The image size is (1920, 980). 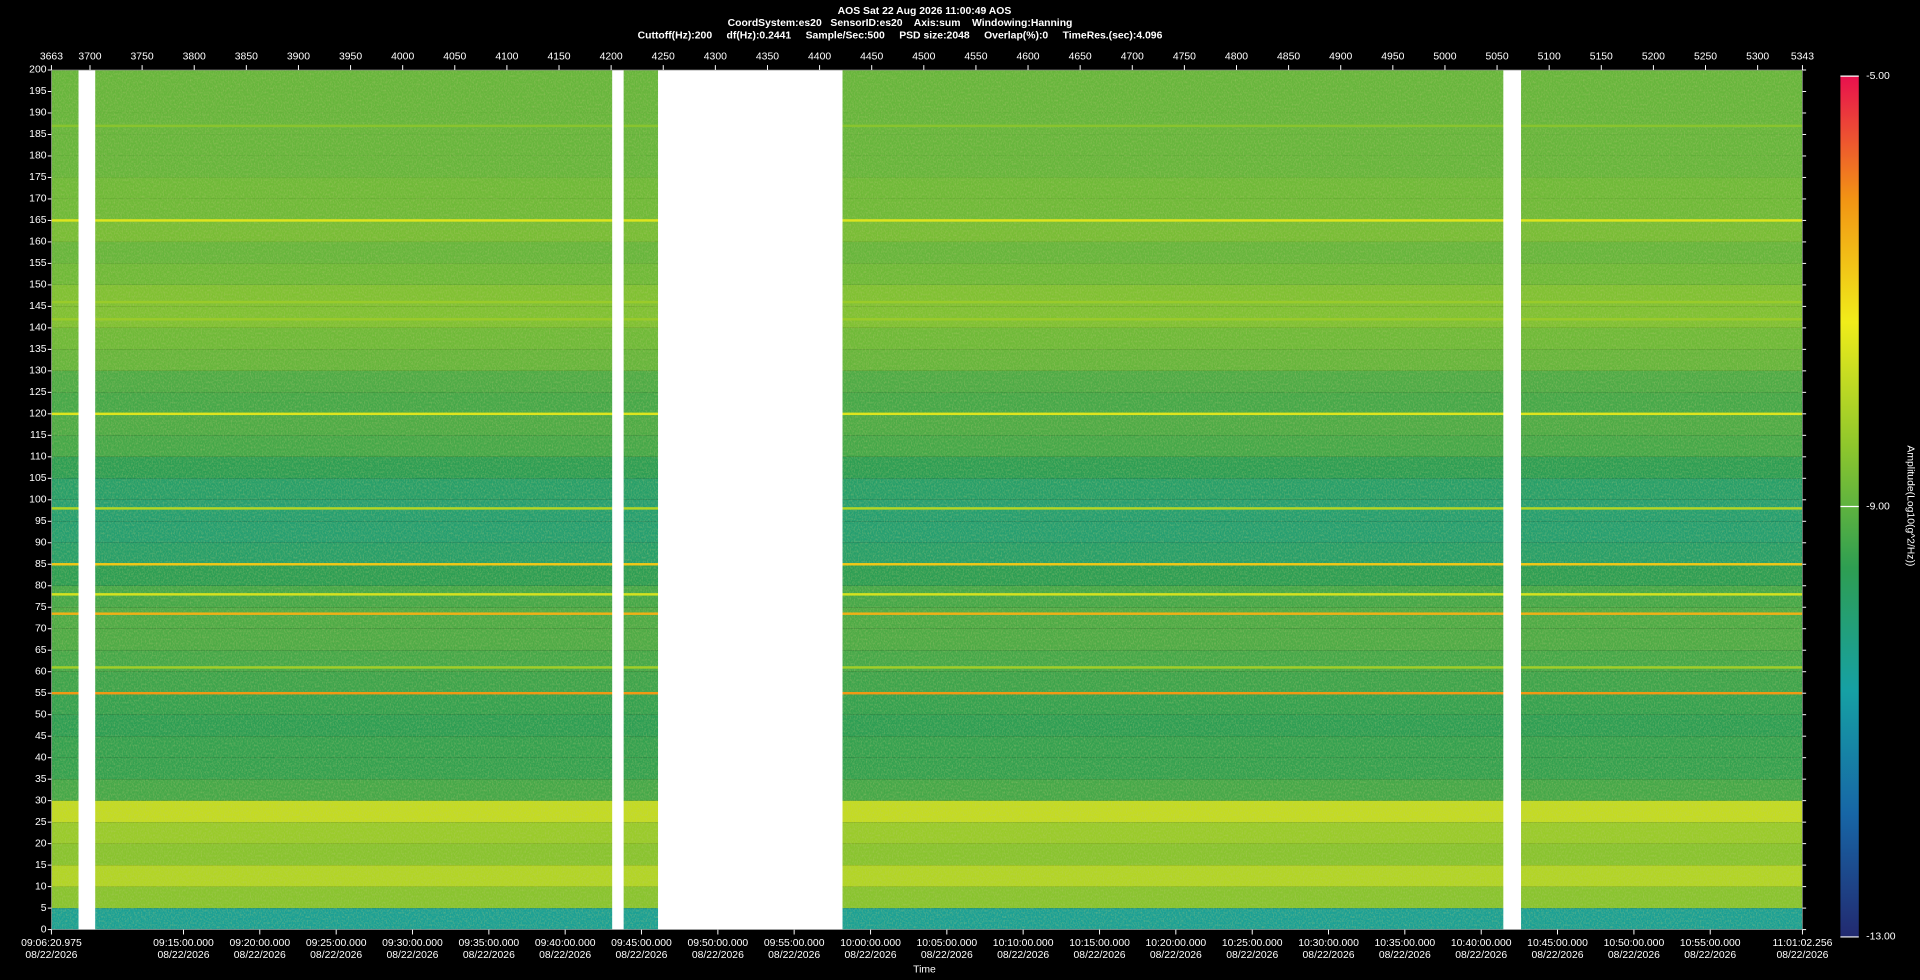 What do you see at coordinates (38, 371) in the screenshot?
I see `y-tick-label: 130` at bounding box center [38, 371].